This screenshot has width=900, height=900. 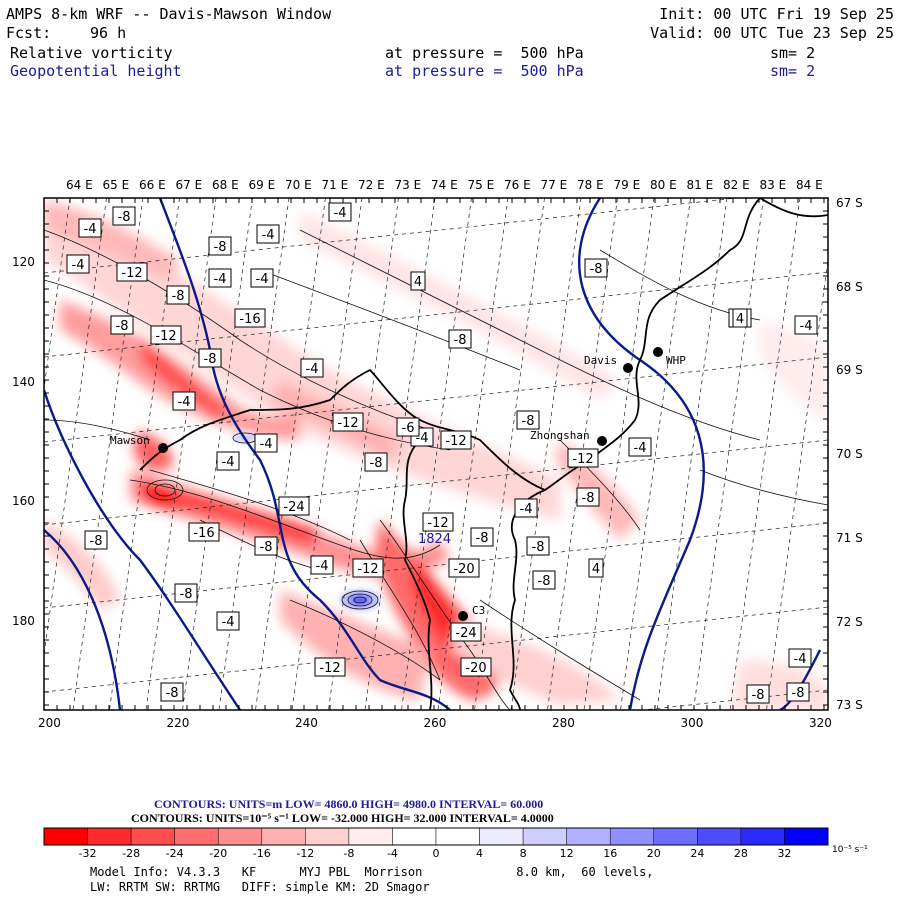 I want to click on valid-time: Valid: 00 UTC Tue 23 Sep 25, so click(x=772, y=33).